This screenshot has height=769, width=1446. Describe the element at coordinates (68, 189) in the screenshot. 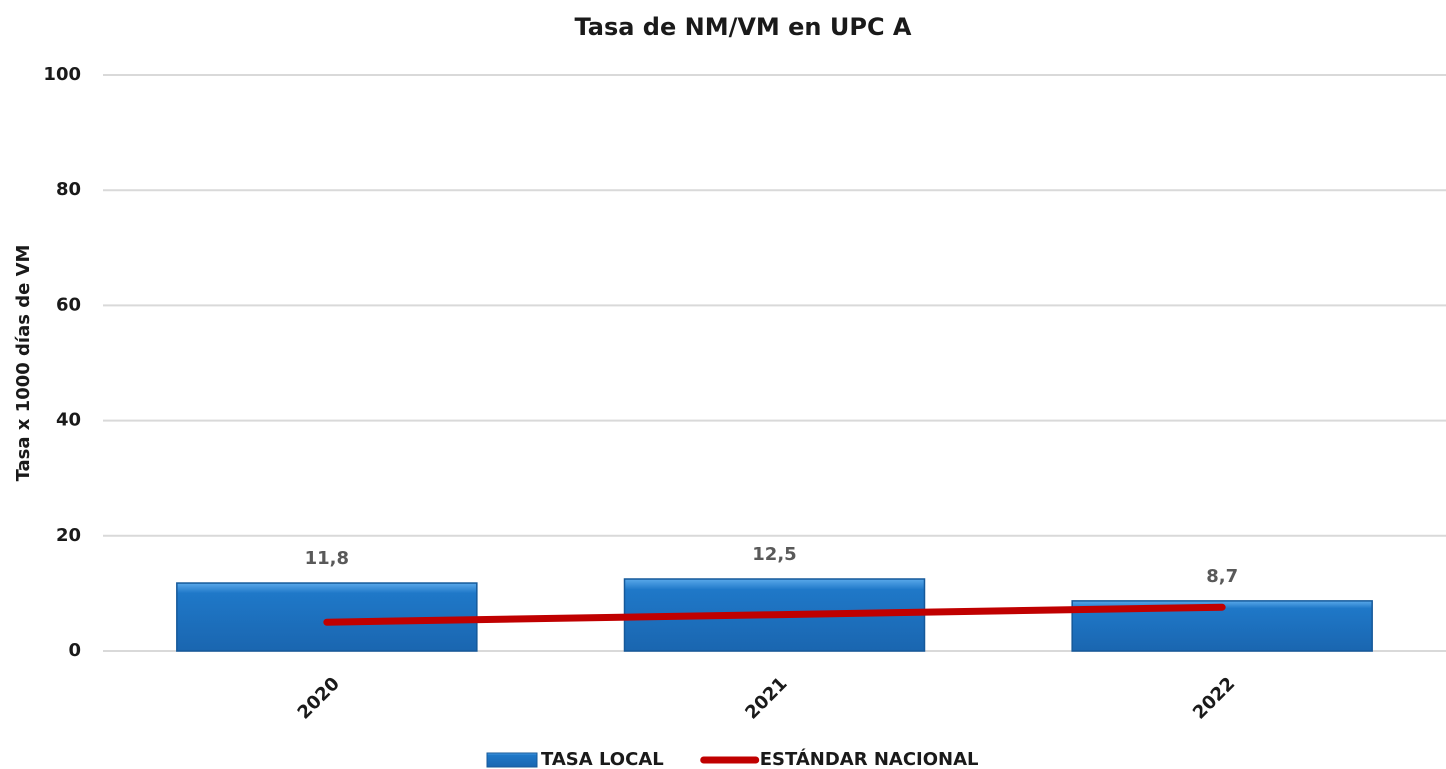

I see `y-tick-label: 80` at that location.